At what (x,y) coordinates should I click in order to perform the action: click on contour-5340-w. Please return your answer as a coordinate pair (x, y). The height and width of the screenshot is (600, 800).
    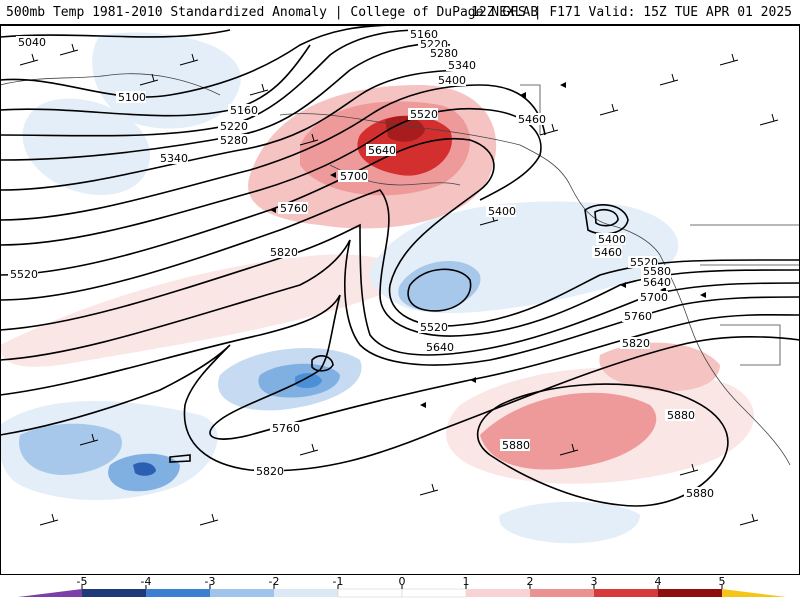
    Looking at the image, I should click on (235, 130).